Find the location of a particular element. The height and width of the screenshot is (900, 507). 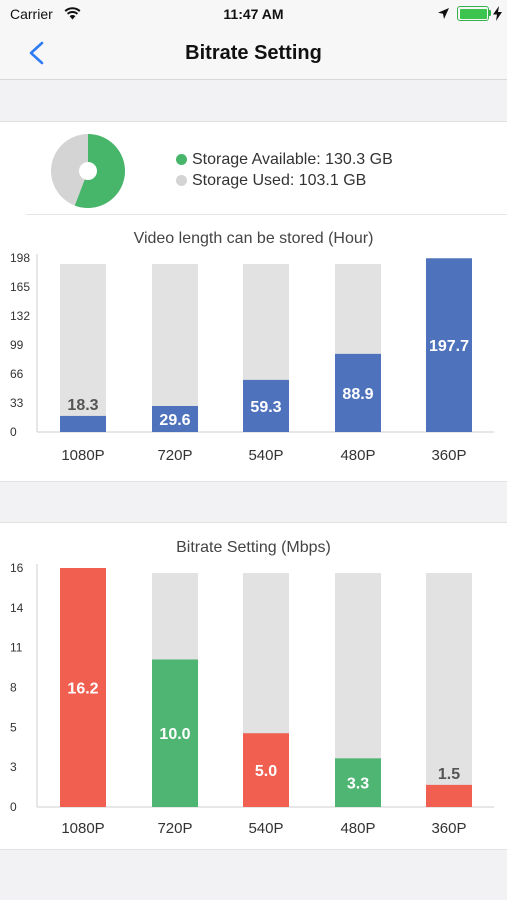

video-y-tick-label: 33 is located at coordinates (17, 403).